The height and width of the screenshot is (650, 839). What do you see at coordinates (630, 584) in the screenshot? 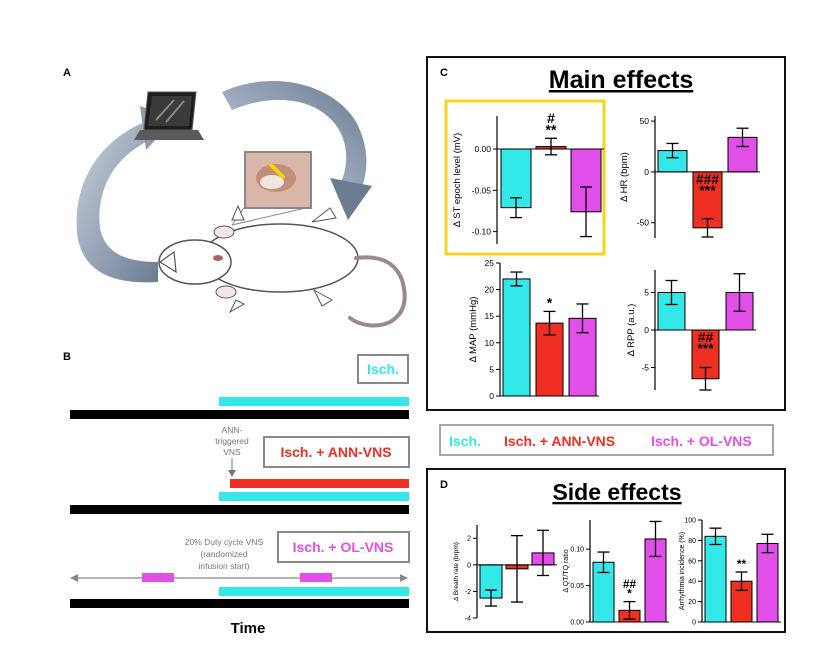
I see `qt-significance-2: ##` at bounding box center [630, 584].